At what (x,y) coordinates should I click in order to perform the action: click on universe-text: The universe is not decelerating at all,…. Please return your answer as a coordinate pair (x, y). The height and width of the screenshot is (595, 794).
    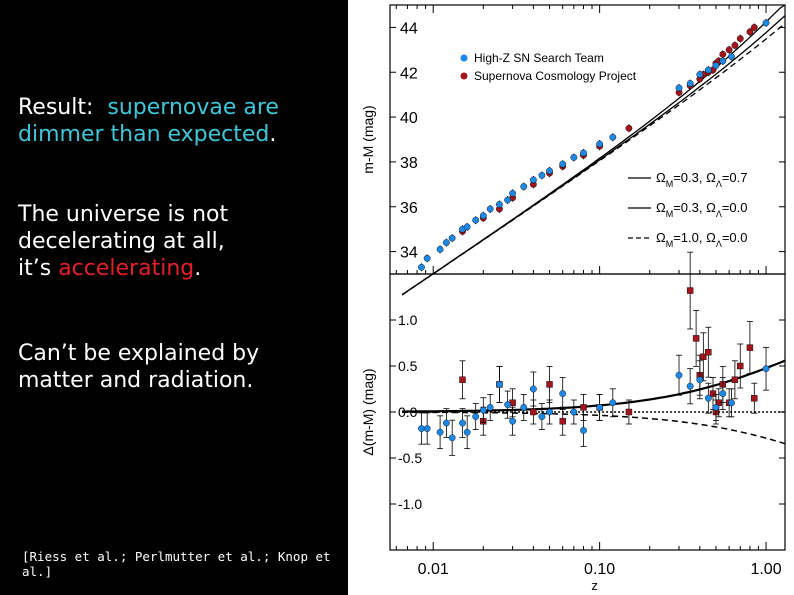
    Looking at the image, I should click on (123, 241).